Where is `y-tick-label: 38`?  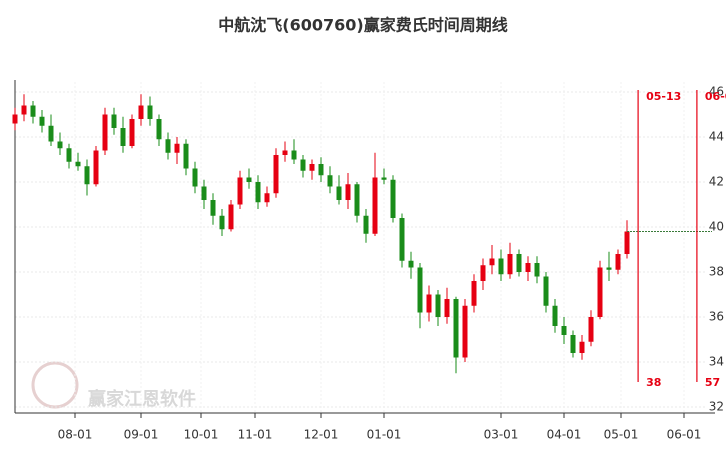
y-tick-label: 38 is located at coordinates (716, 272).